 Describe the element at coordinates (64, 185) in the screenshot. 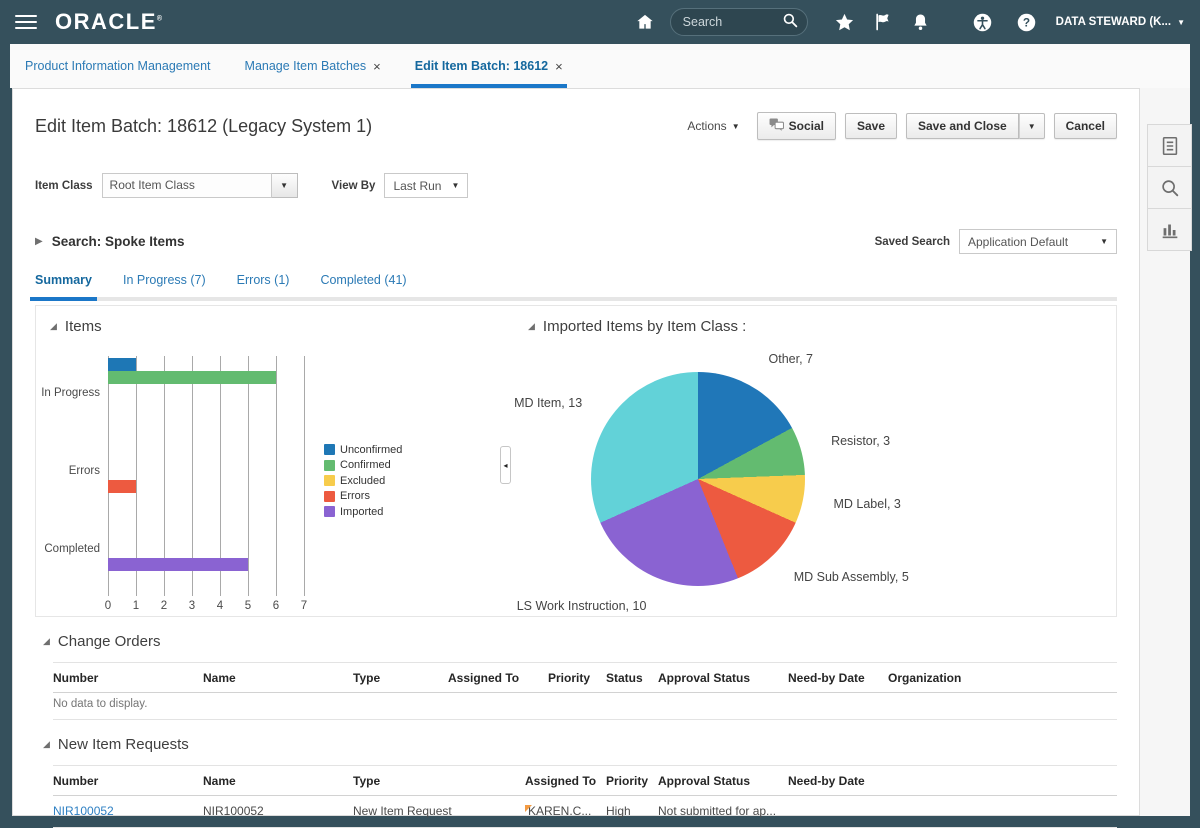

I see `item-class-label: Item Class` at that location.